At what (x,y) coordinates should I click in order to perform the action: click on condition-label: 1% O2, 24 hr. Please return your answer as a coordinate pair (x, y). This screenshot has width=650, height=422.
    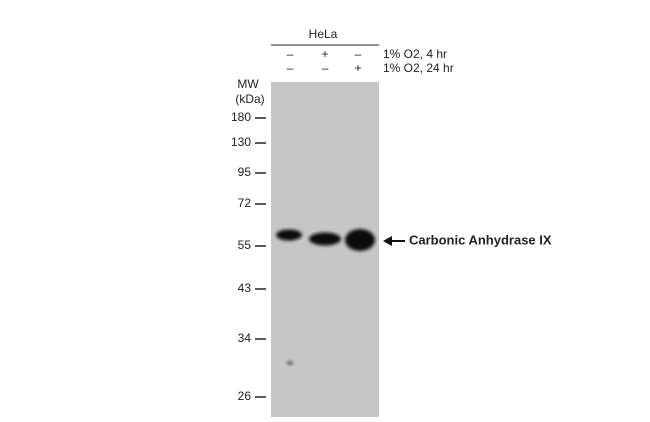
    Looking at the image, I should click on (418, 68).